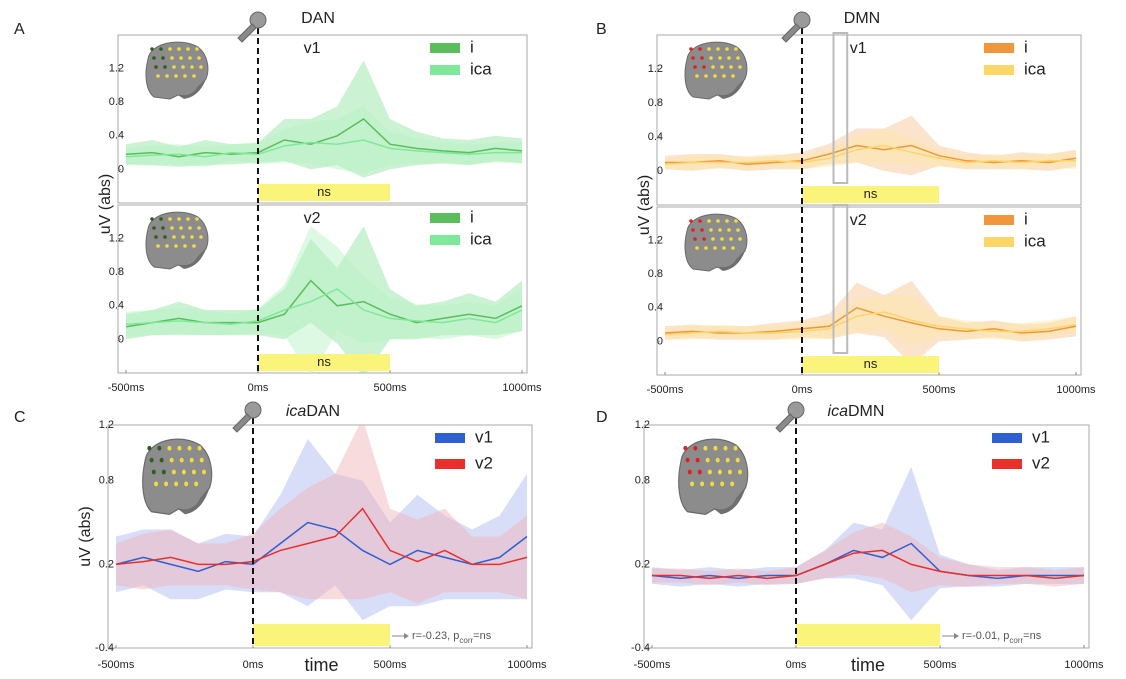  I want to click on x-tick-label: 1000ms, so click(527, 665).